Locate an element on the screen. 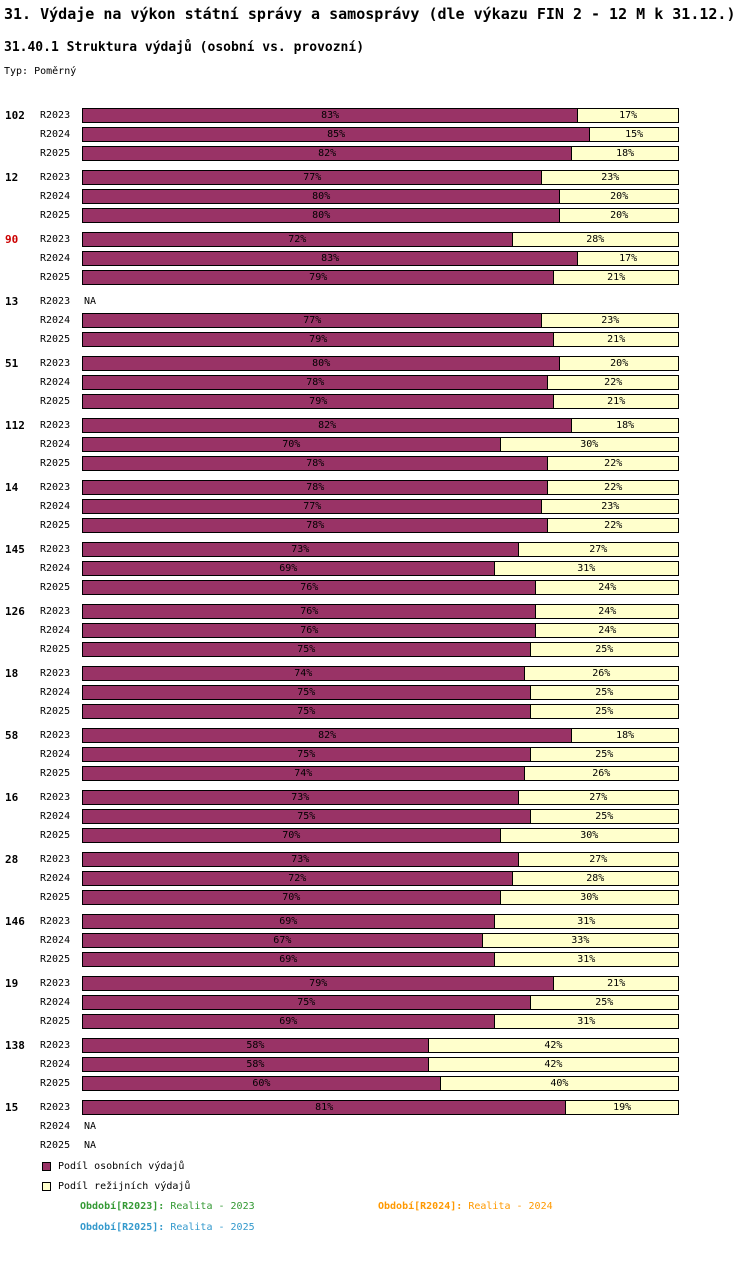 The height and width of the screenshot is (1264, 750). overhead-segment: 28% is located at coordinates (595, 239).